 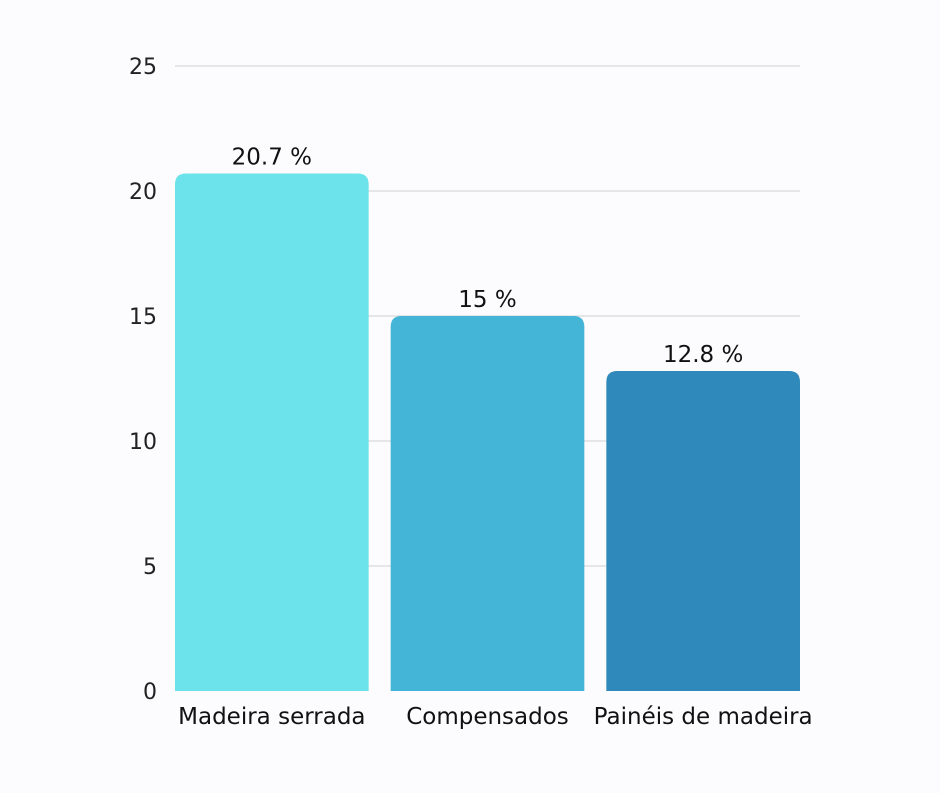 What do you see at coordinates (143, 192) in the screenshot?
I see `y-tick-label: 20` at bounding box center [143, 192].